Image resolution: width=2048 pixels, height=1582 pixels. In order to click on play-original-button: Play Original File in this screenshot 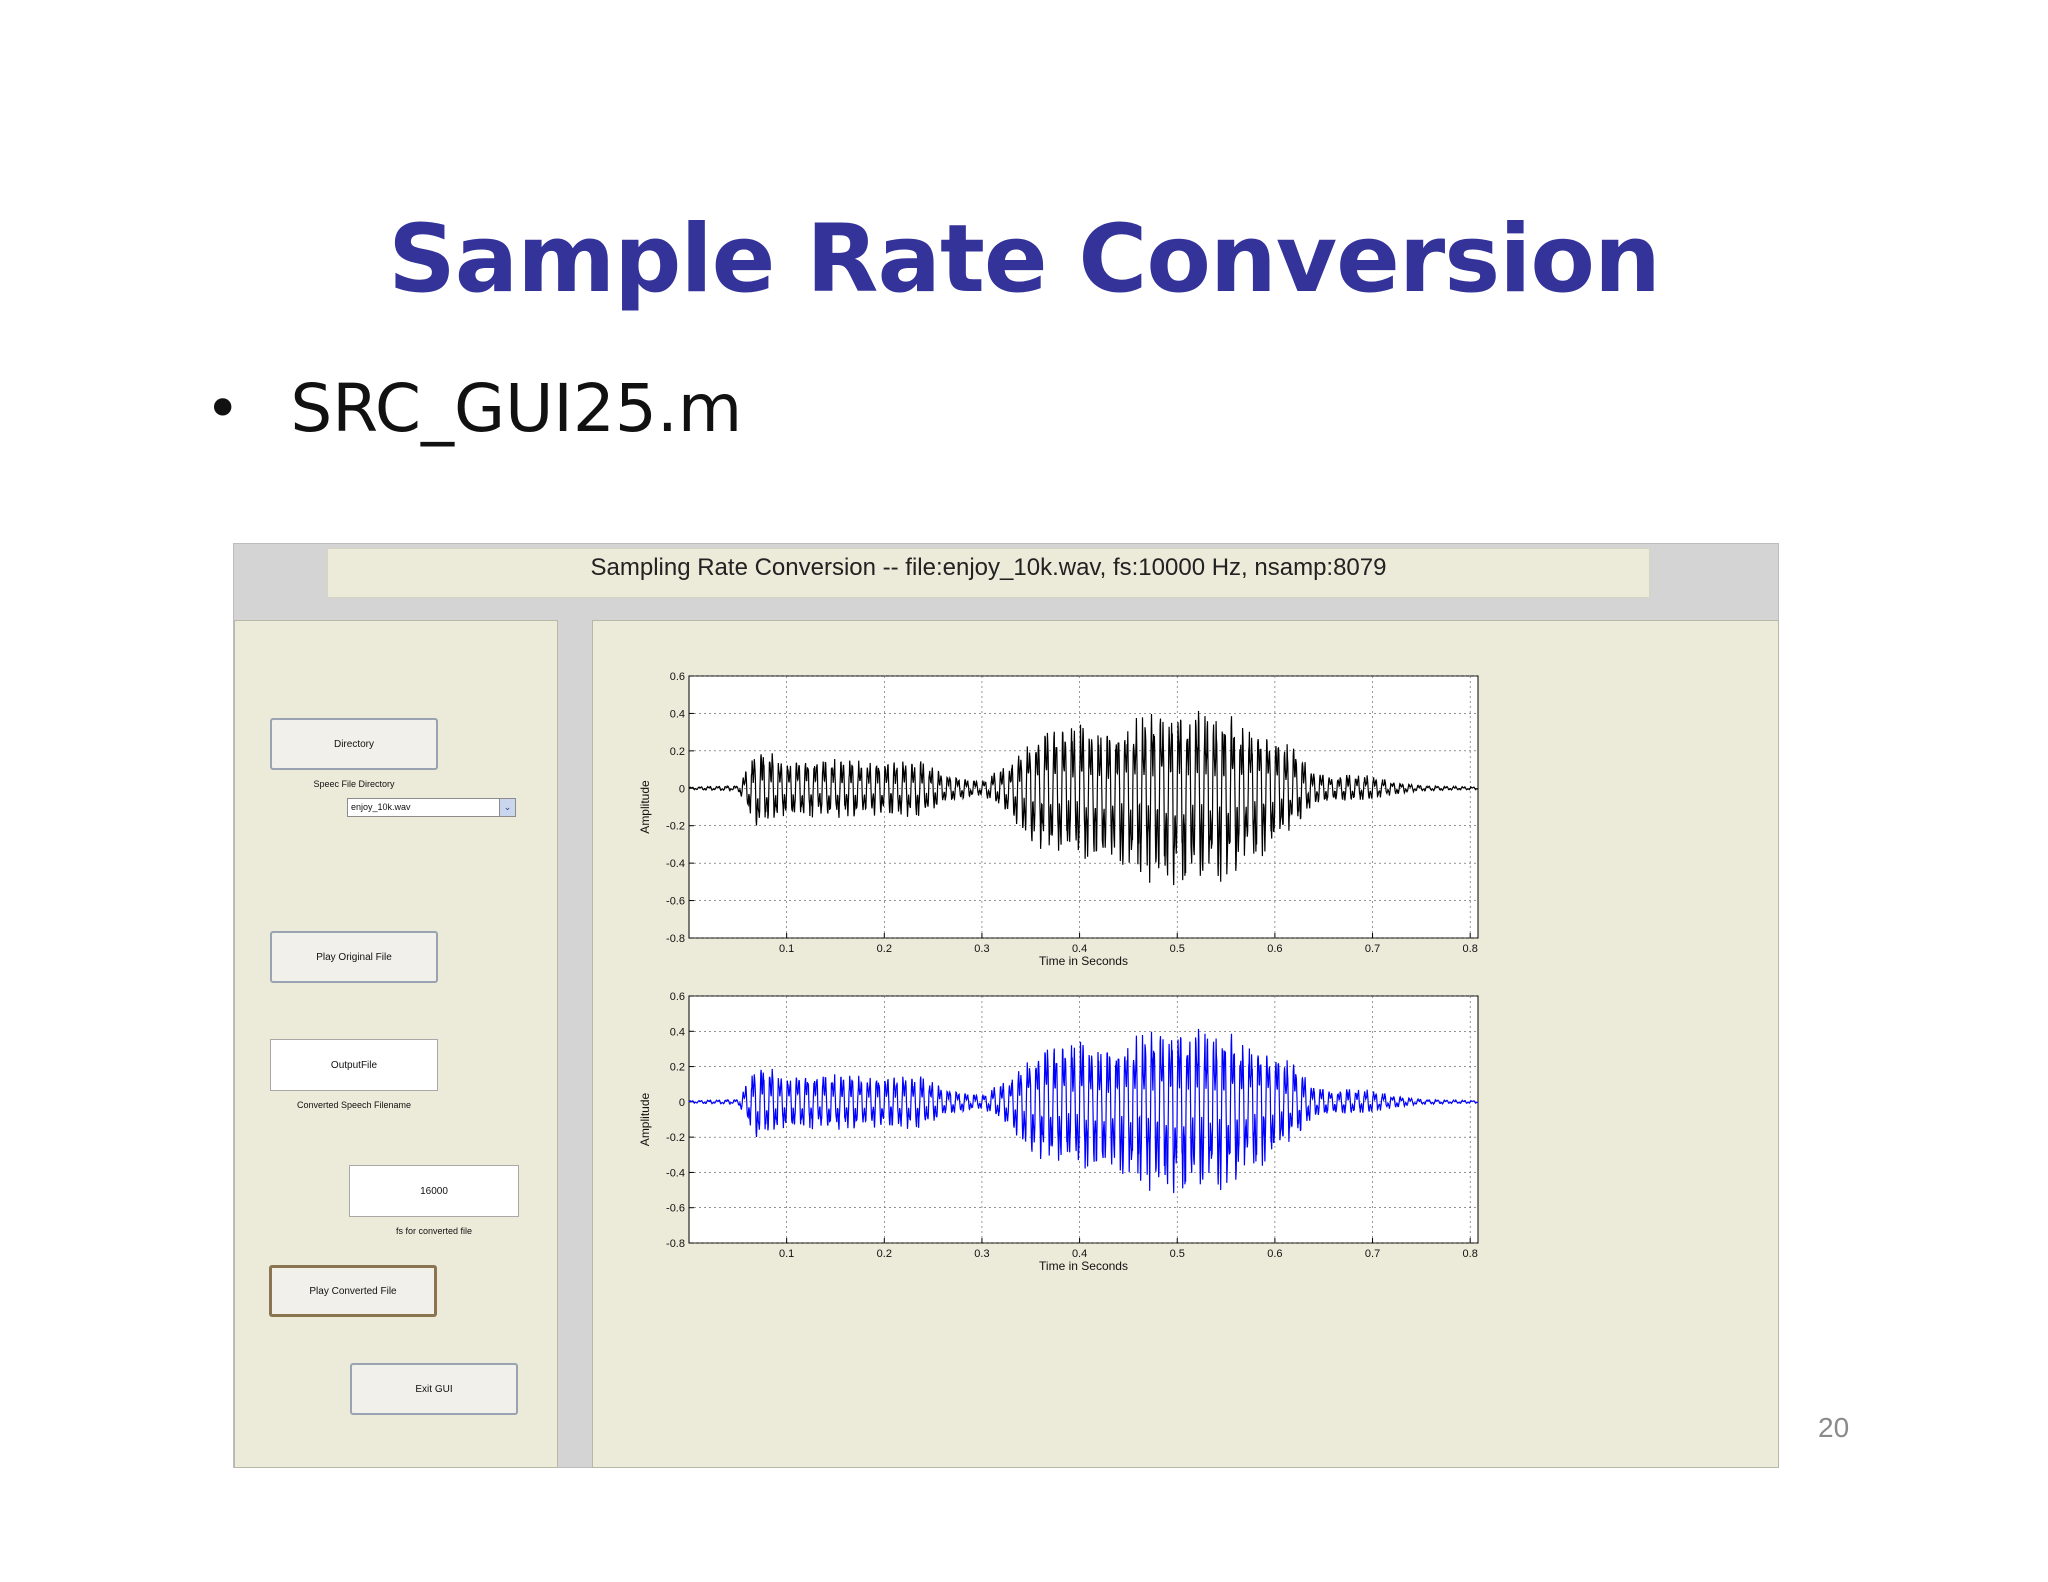, I will do `click(354, 957)`.